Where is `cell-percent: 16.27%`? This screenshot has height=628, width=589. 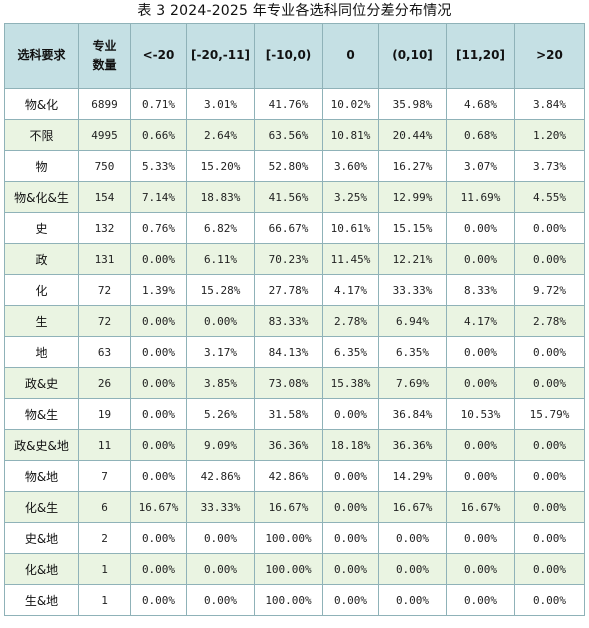
cell-percent: 16.27% is located at coordinates (412, 166).